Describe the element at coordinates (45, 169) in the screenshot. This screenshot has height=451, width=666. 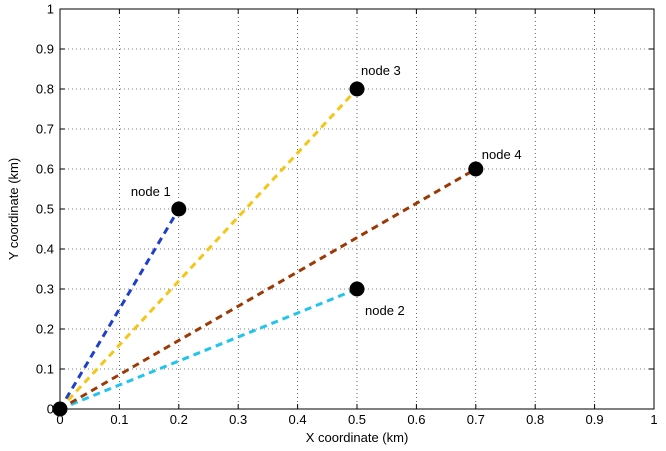
I see `y-tick-label: 0.6` at that location.